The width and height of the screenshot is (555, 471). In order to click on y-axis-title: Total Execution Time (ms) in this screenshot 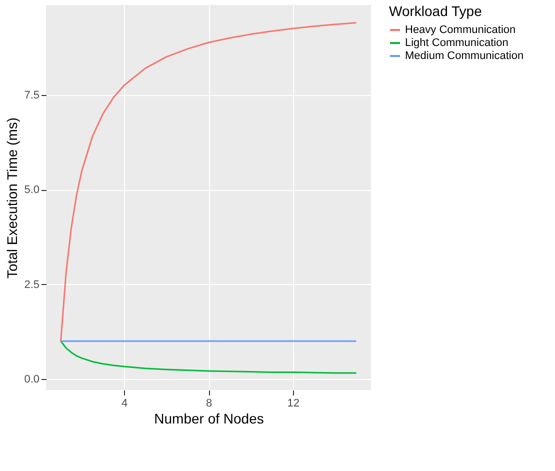, I will do `click(12, 198)`.